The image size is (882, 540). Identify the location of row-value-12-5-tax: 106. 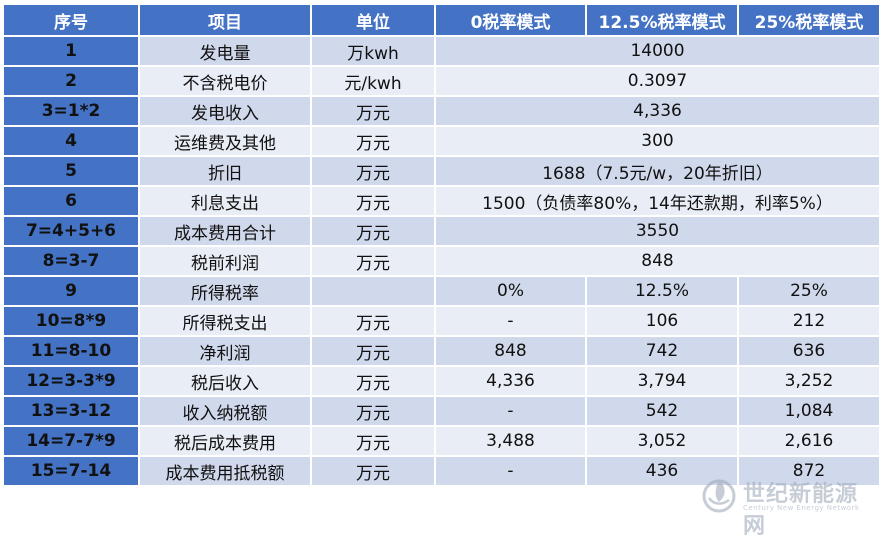
(662, 321).